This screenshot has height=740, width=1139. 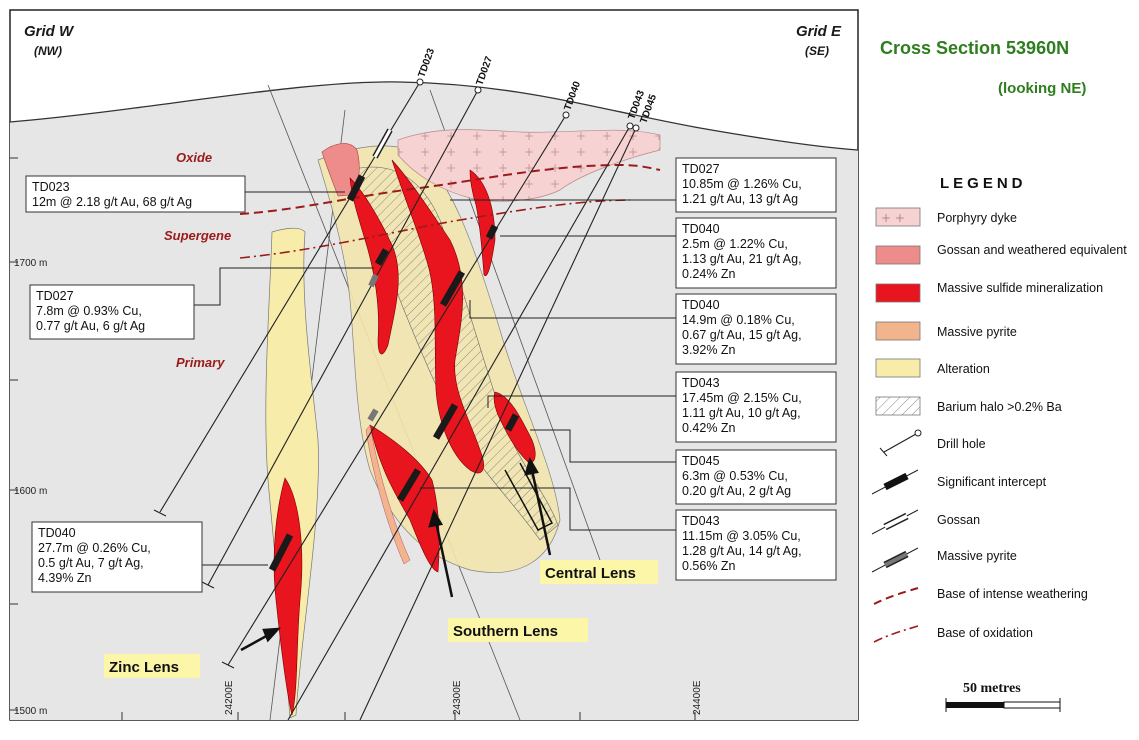 I want to click on southern-lens-label-bg, so click(x=518, y=630).